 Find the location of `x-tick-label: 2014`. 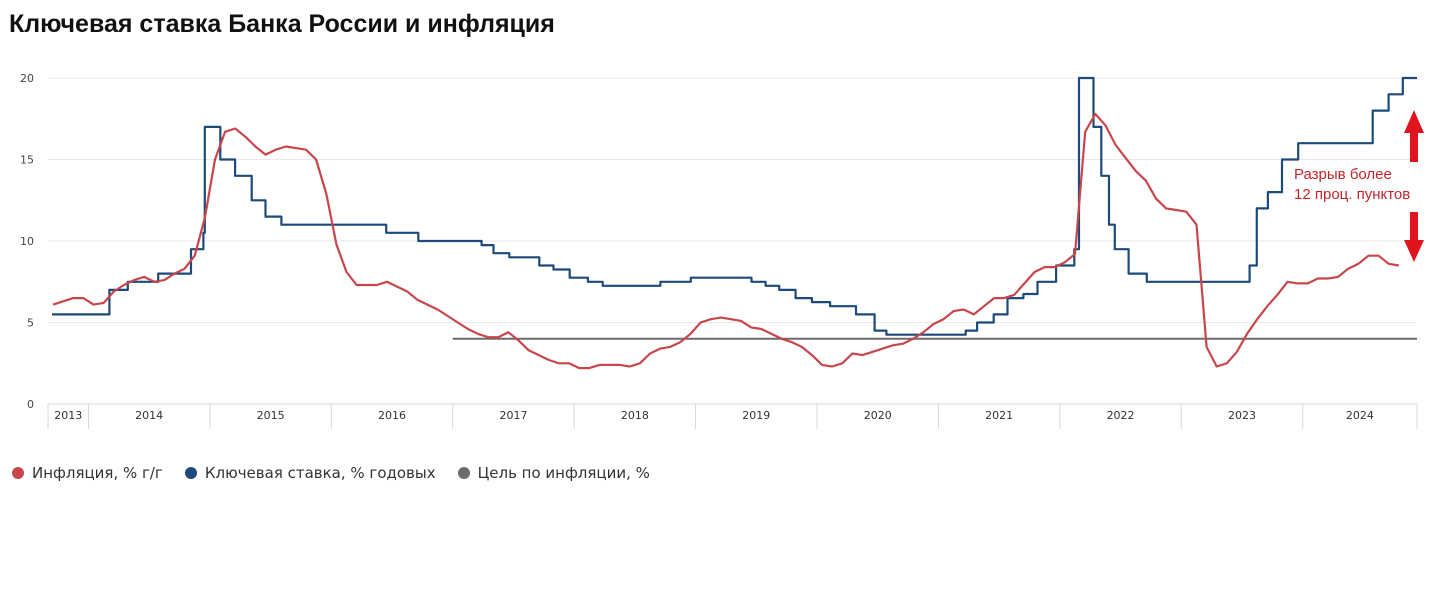

x-tick-label: 2014 is located at coordinates (149, 415).